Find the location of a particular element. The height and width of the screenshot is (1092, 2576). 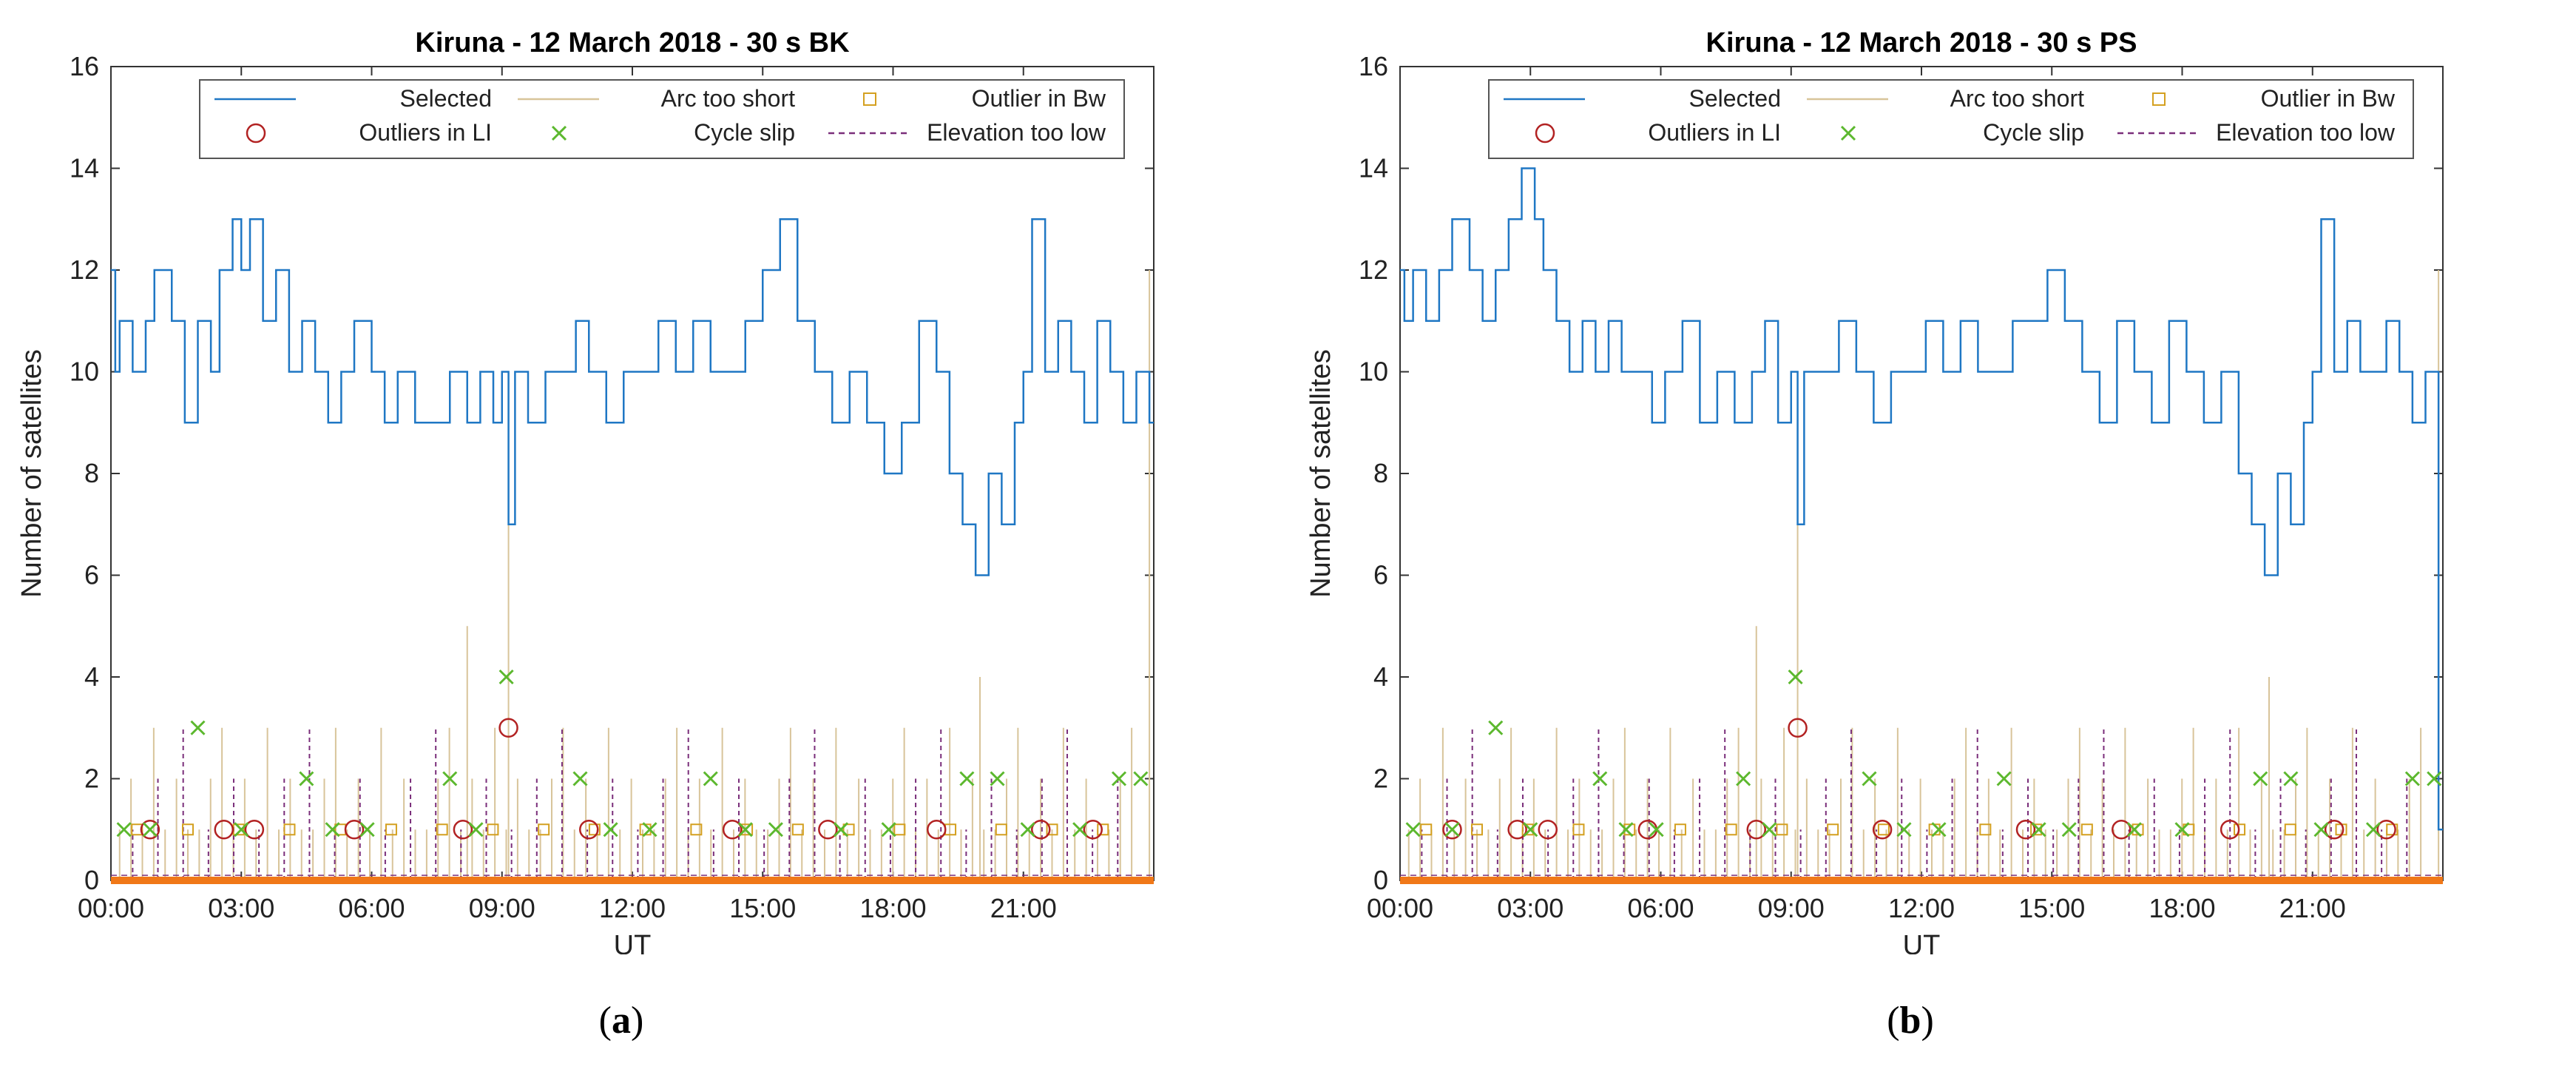

caption-b-close: ) is located at coordinates (1927, 1021).